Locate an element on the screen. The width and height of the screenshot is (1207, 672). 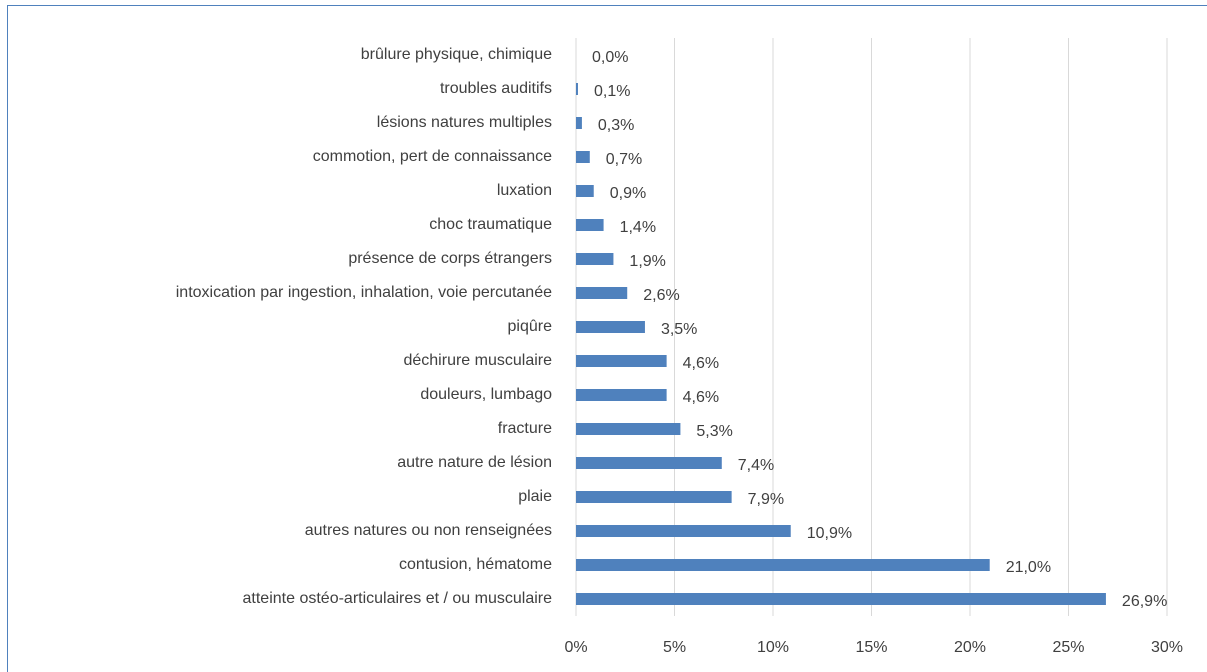
data-label: 1,9% is located at coordinates (647, 261).